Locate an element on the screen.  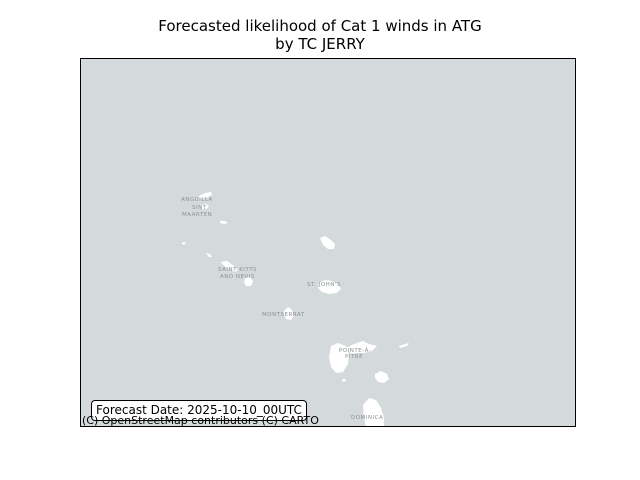
label-anguilla: ANGUILLA is located at coordinates (197, 200).